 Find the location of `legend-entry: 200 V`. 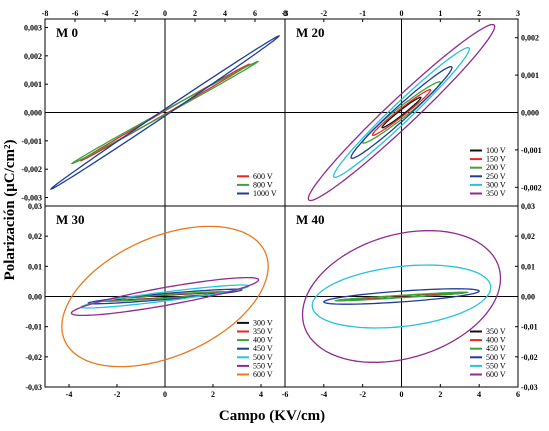

legend-entry: 200 V is located at coordinates (496, 167).